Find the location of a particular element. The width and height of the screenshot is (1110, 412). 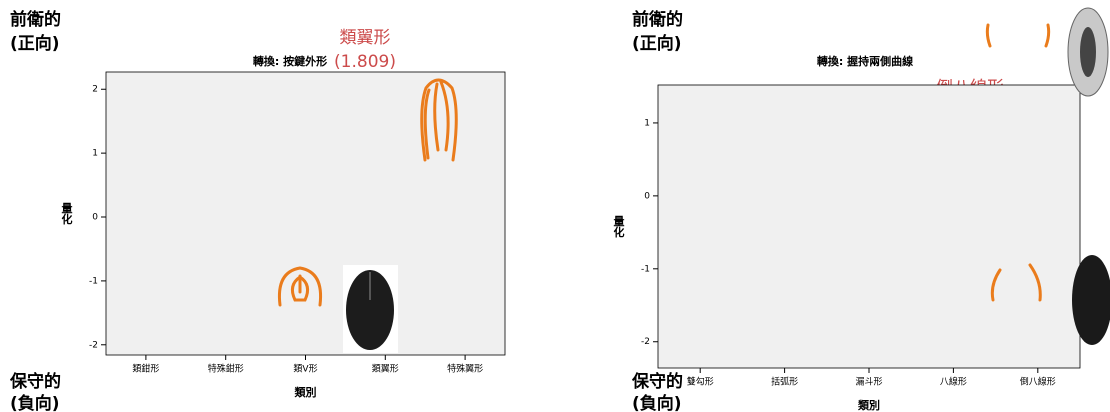

x-tick-label: 漏斗形 is located at coordinates (868, 382).